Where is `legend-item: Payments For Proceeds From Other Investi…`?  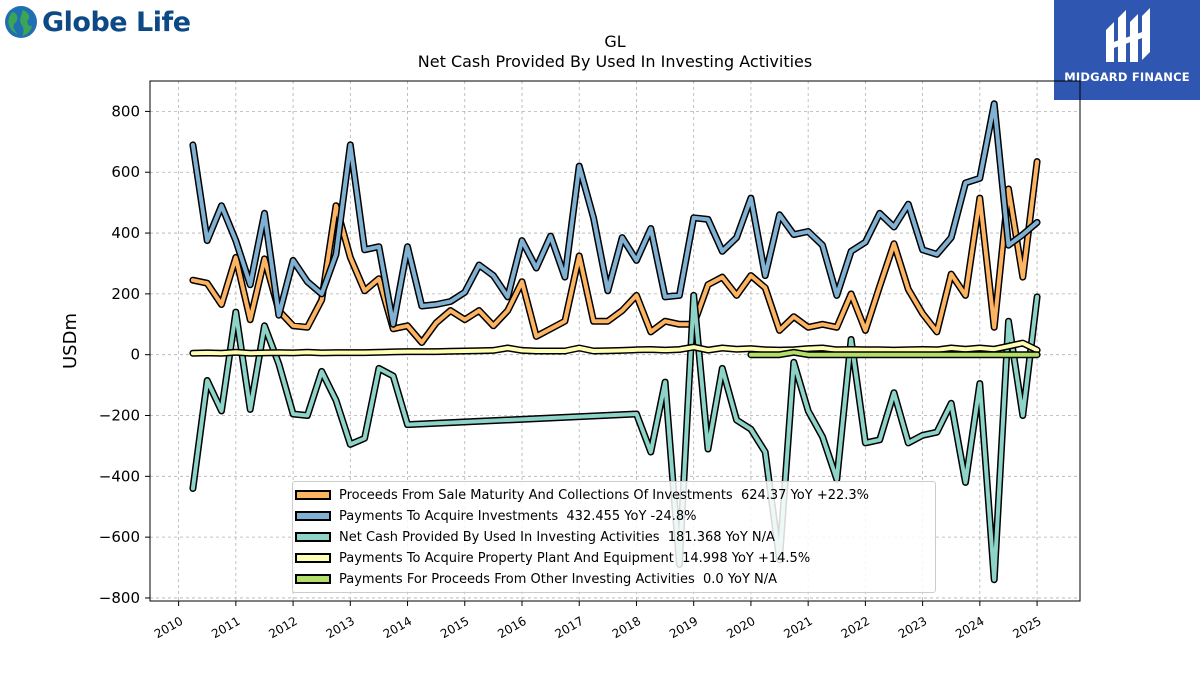
legend-item: Payments For Proceeds From Other Investi… is located at coordinates (535, 579).